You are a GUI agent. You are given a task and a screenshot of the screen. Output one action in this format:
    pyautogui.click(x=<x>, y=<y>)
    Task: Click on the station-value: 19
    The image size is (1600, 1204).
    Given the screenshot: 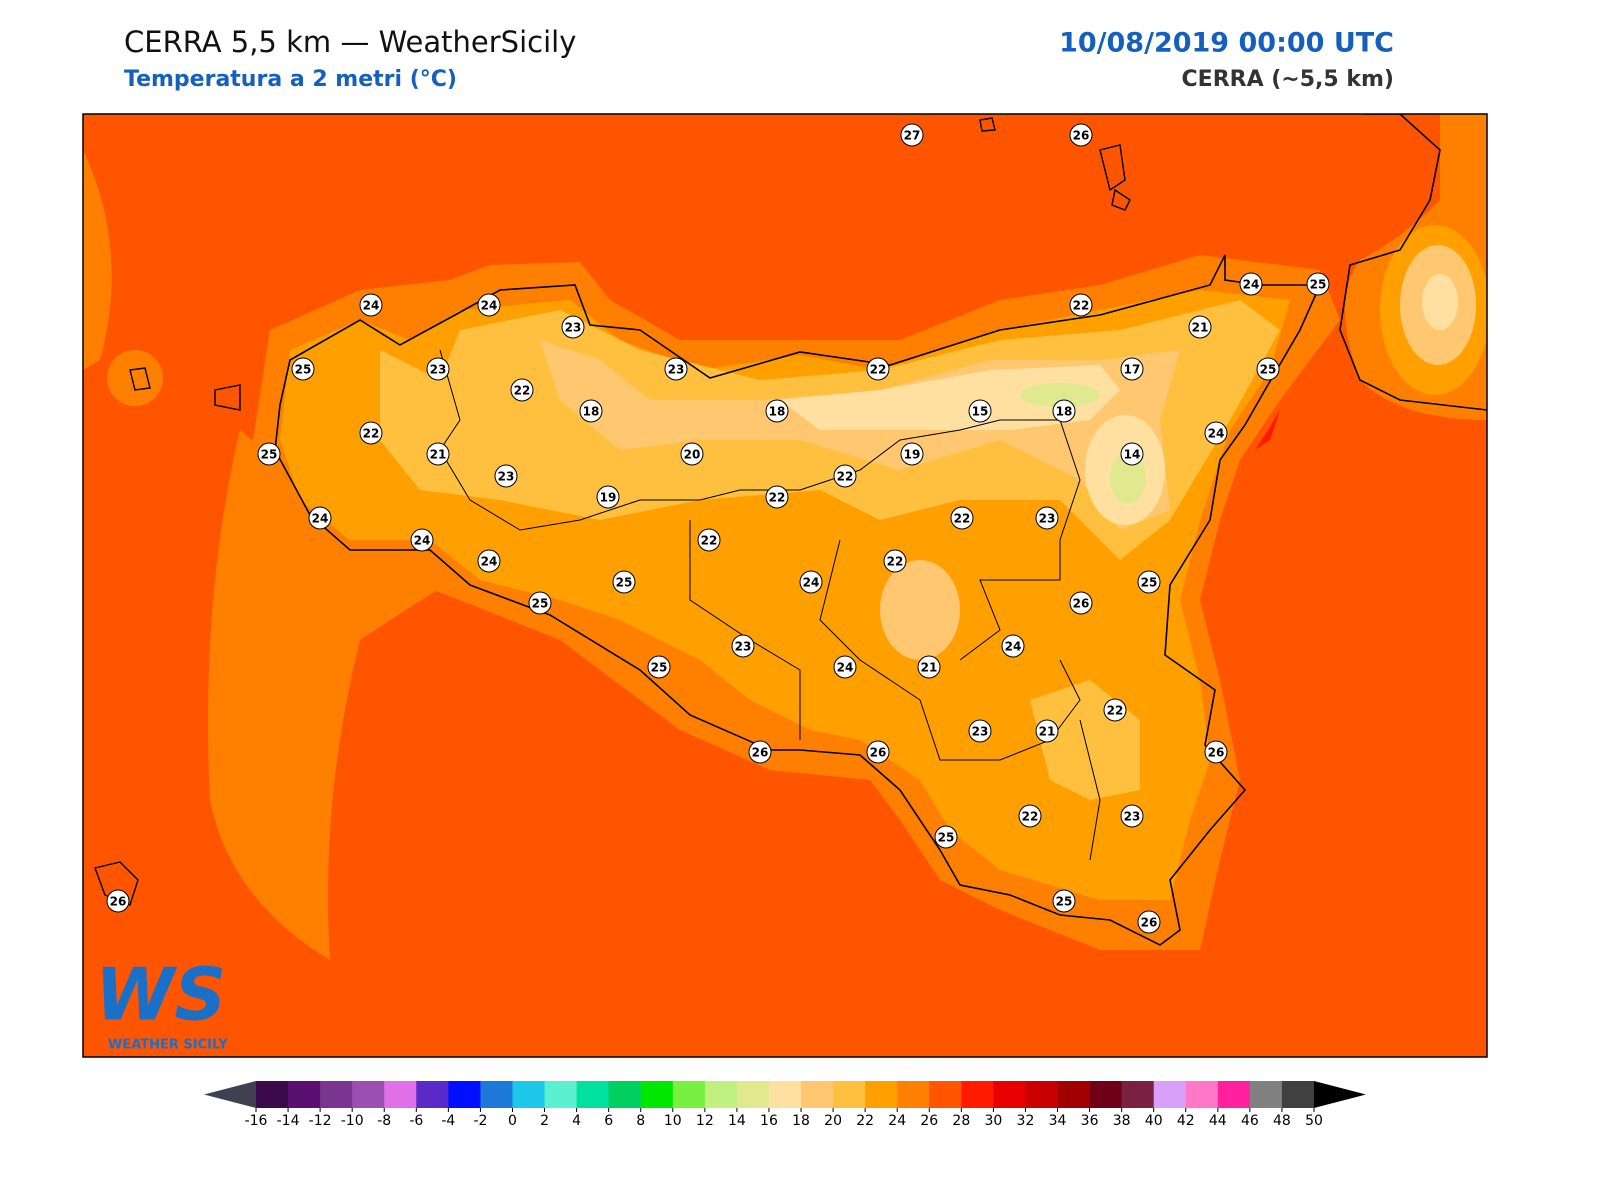 What is the action you would take?
    pyautogui.click(x=608, y=498)
    